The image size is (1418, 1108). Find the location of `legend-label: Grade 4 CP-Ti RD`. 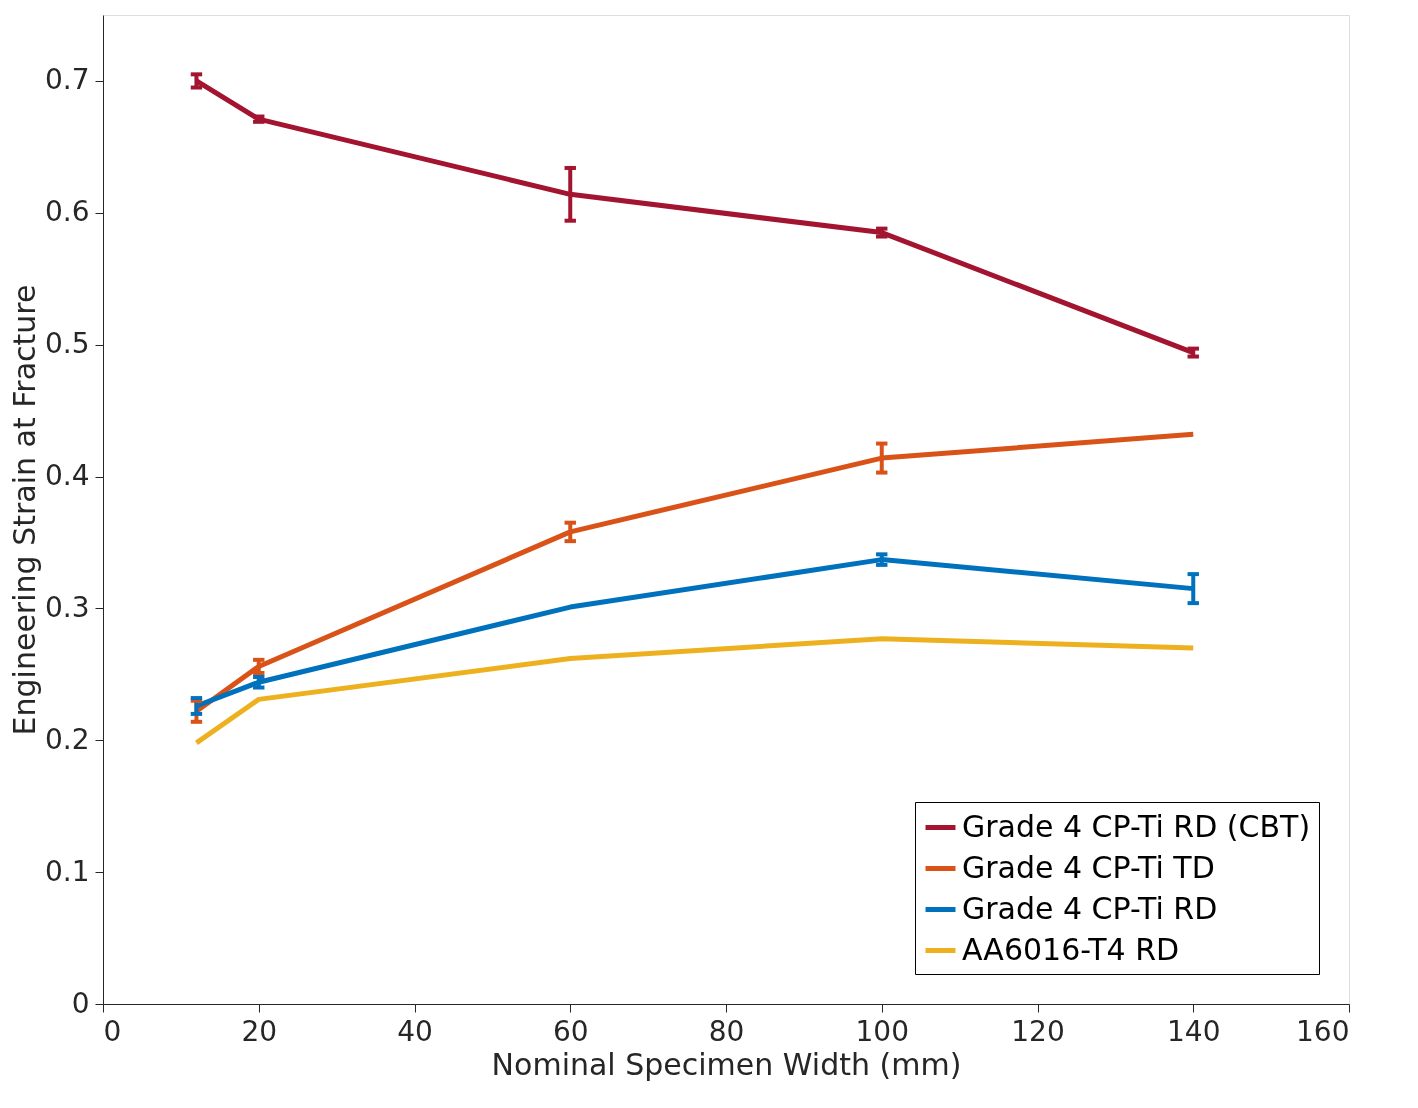

legend-label: Grade 4 CP-Ti RD is located at coordinates (1090, 908).